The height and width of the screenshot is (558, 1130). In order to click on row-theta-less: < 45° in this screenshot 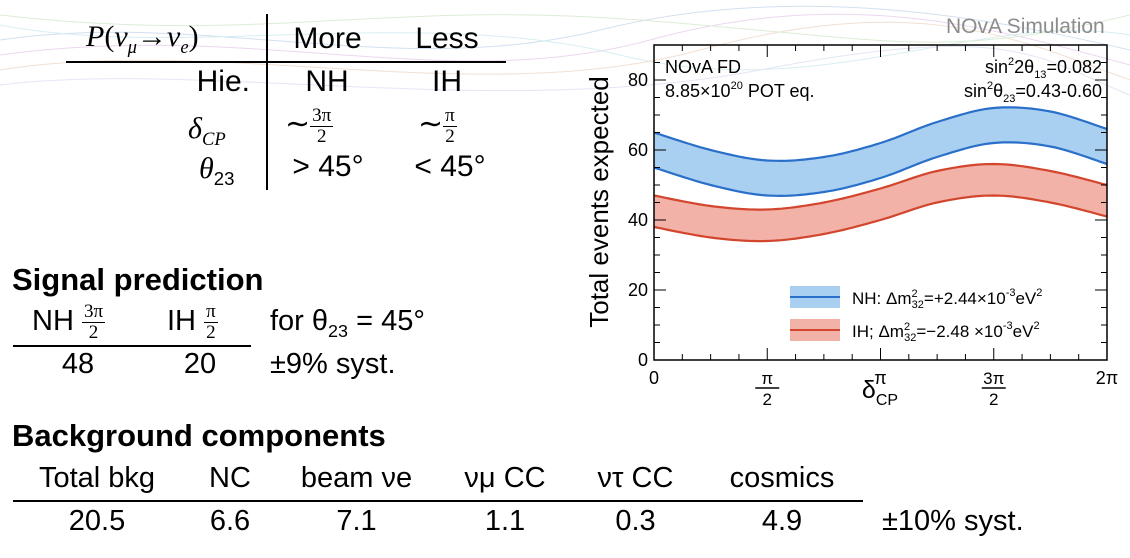, I will do `click(450, 166)`.